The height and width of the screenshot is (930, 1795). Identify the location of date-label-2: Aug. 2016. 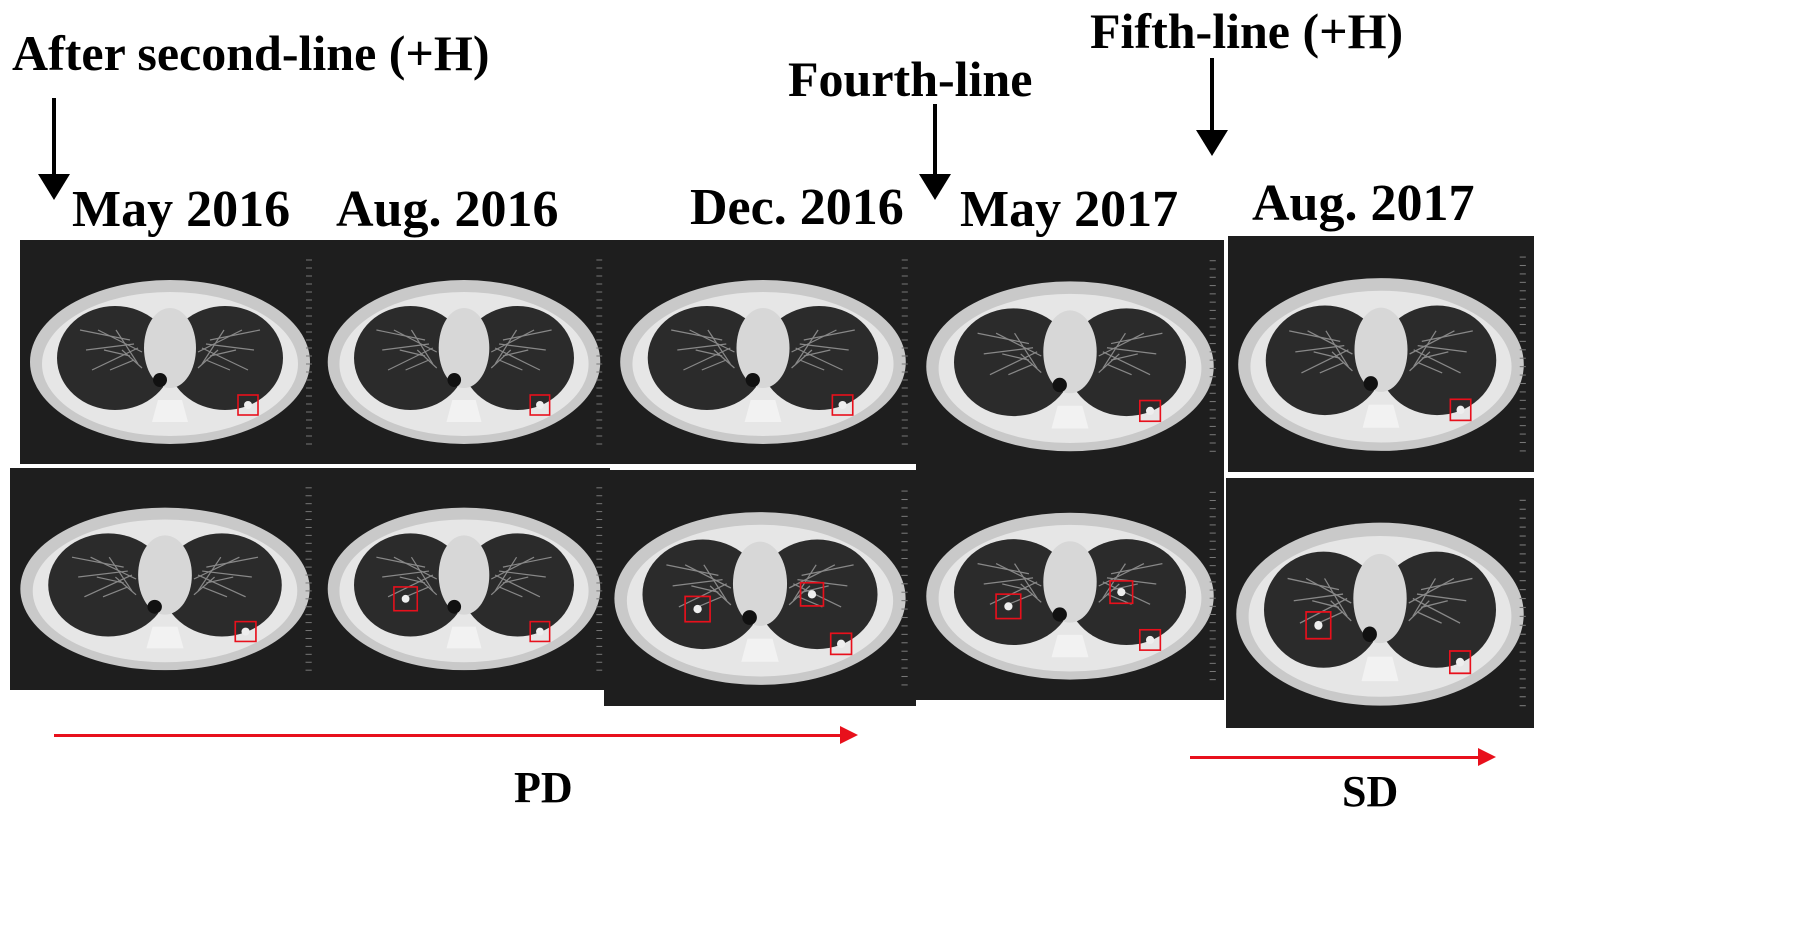
(447, 209).